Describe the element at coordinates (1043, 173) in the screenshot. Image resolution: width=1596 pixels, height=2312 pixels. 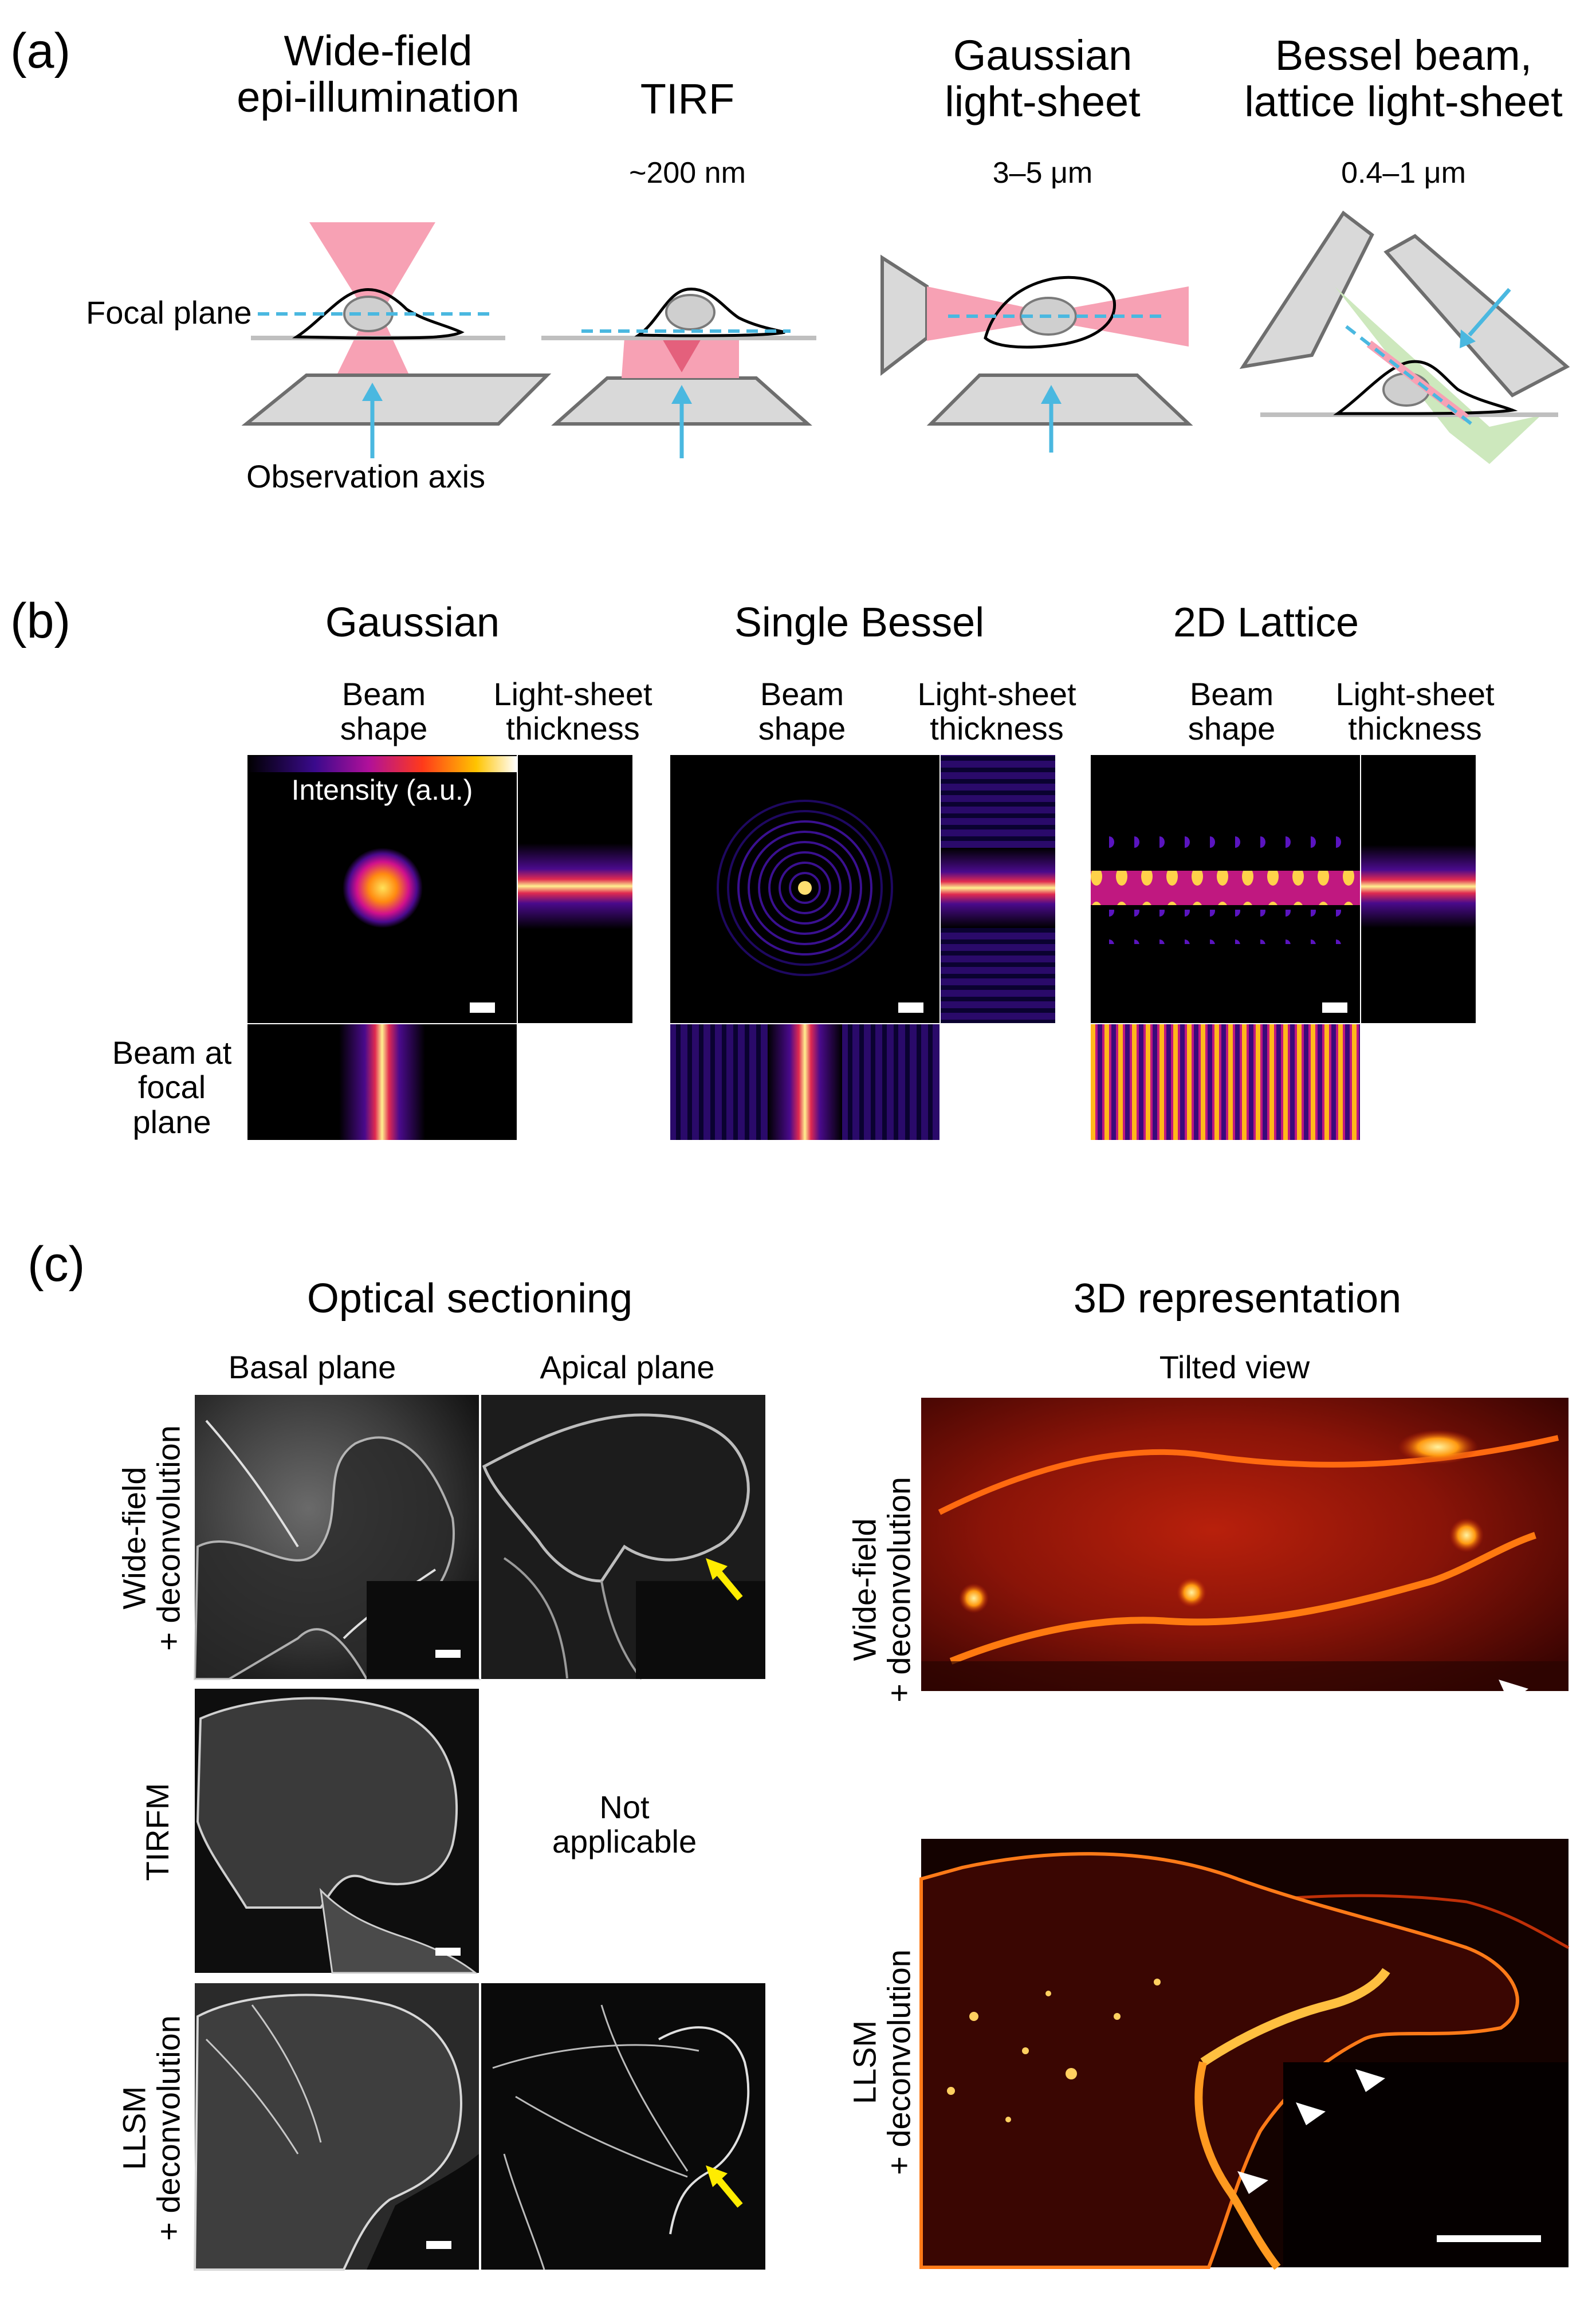
I see `gaussian-depth: 3–5 μm` at that location.